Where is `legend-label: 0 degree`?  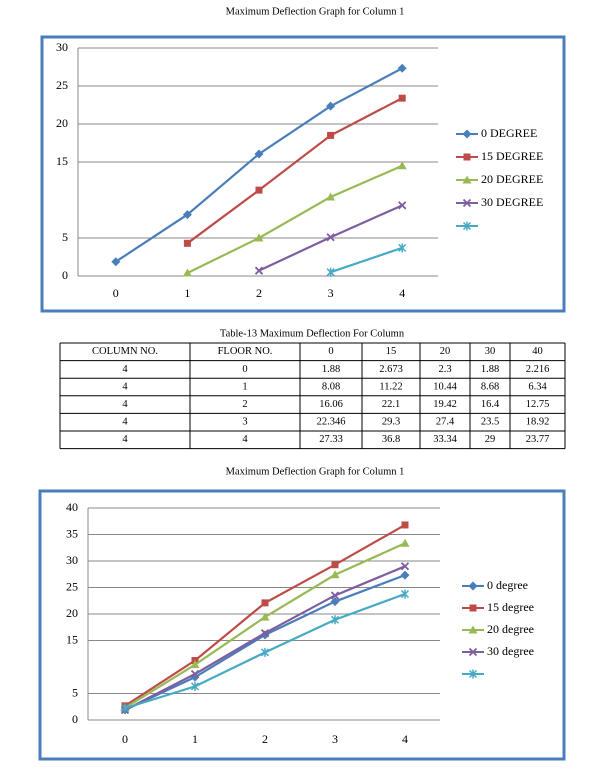
legend-label: 0 degree is located at coordinates (507, 585).